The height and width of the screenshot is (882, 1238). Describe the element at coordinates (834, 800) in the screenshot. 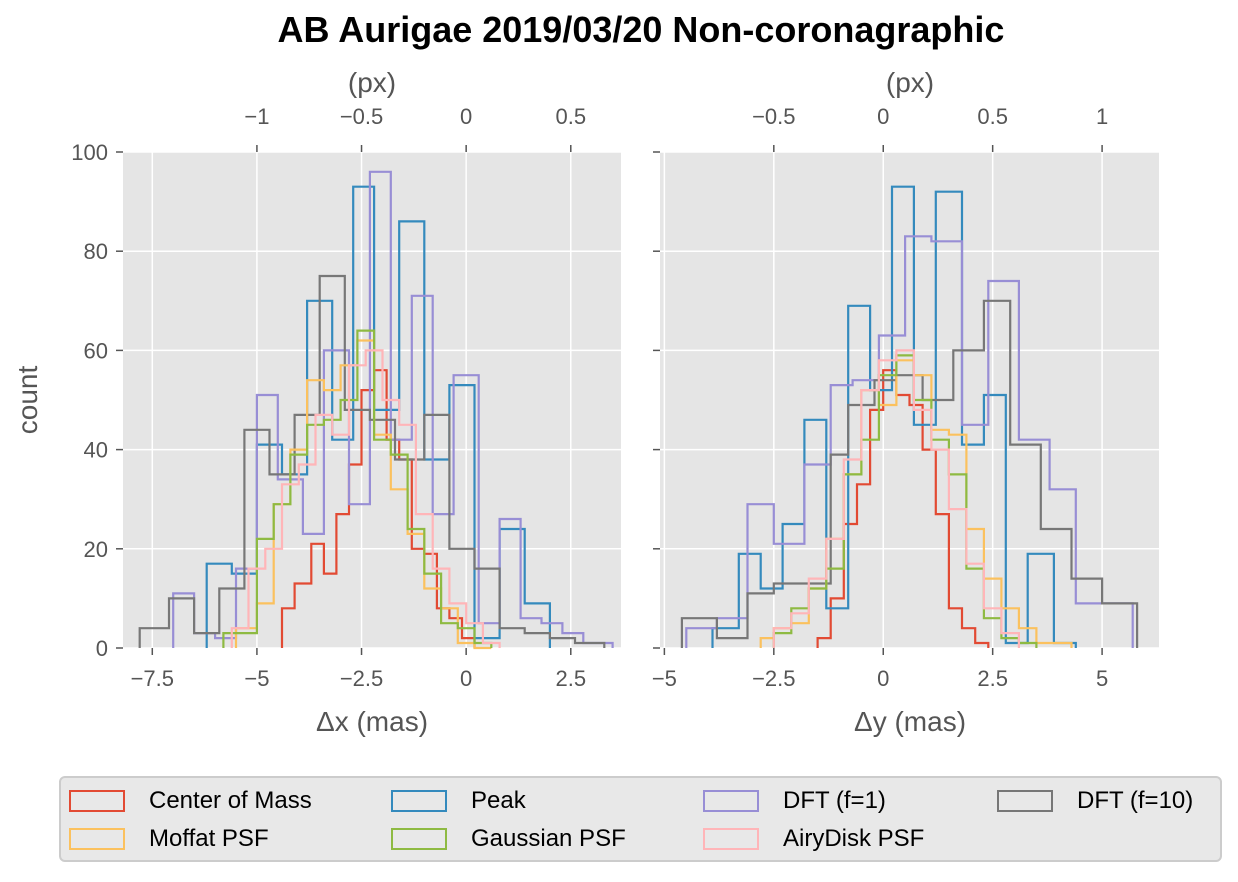

I see `legend-label: DFT (f=1)` at that location.